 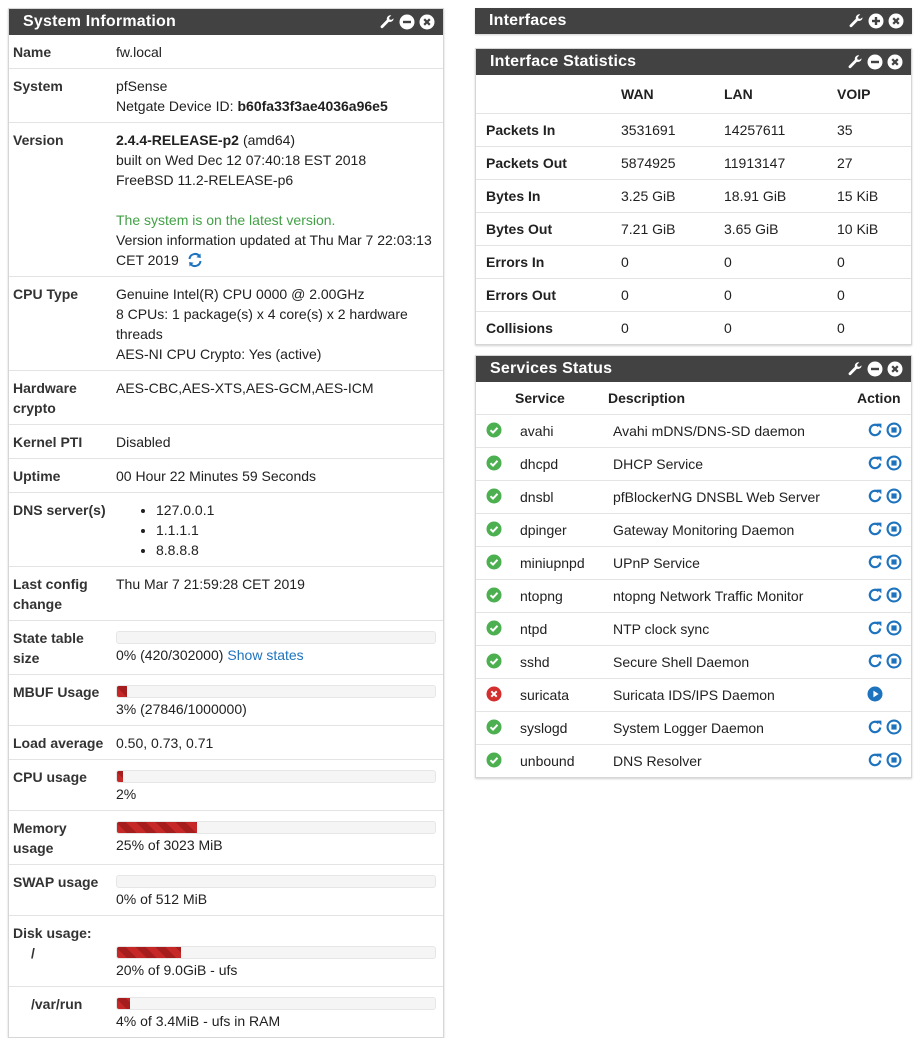 I want to click on refresh-button, so click(x=195, y=260).